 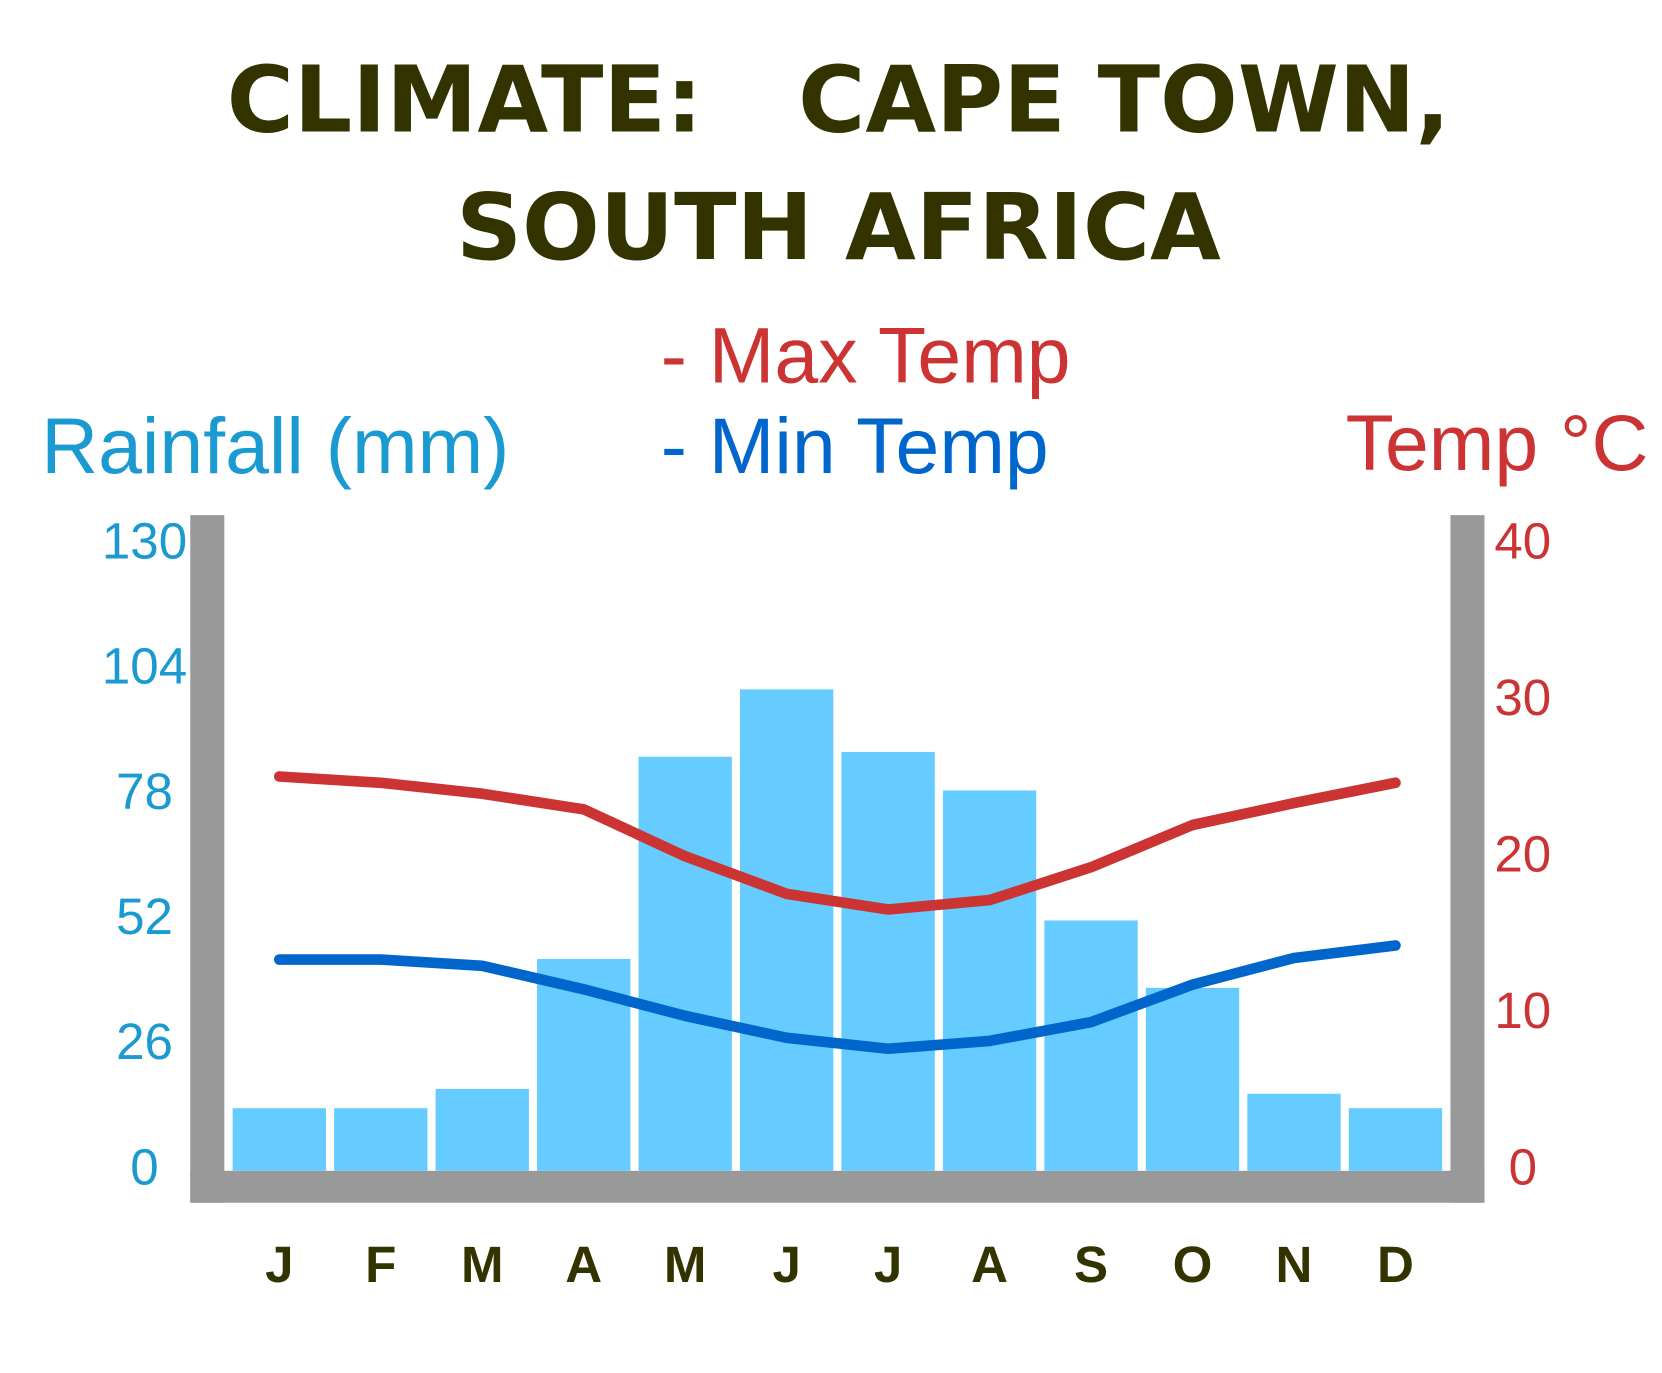 I want to click on y2-tick-label: 0, so click(x=1523, y=1166).